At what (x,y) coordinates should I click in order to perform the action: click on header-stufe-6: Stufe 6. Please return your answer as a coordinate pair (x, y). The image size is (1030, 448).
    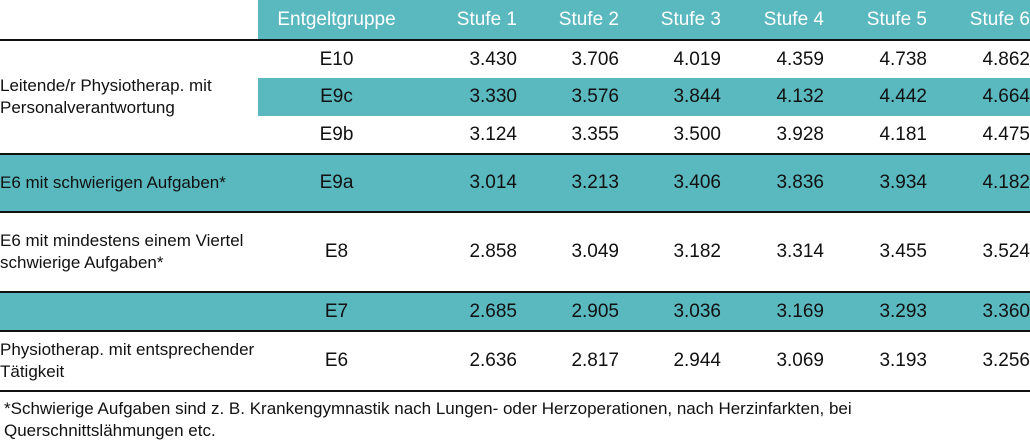
    Looking at the image, I should click on (978, 20).